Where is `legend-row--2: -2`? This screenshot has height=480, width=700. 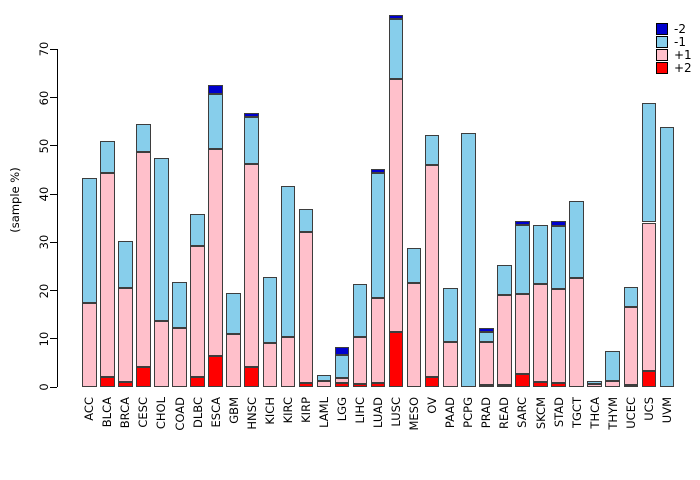
legend-row--2: -2 is located at coordinates (674, 29).